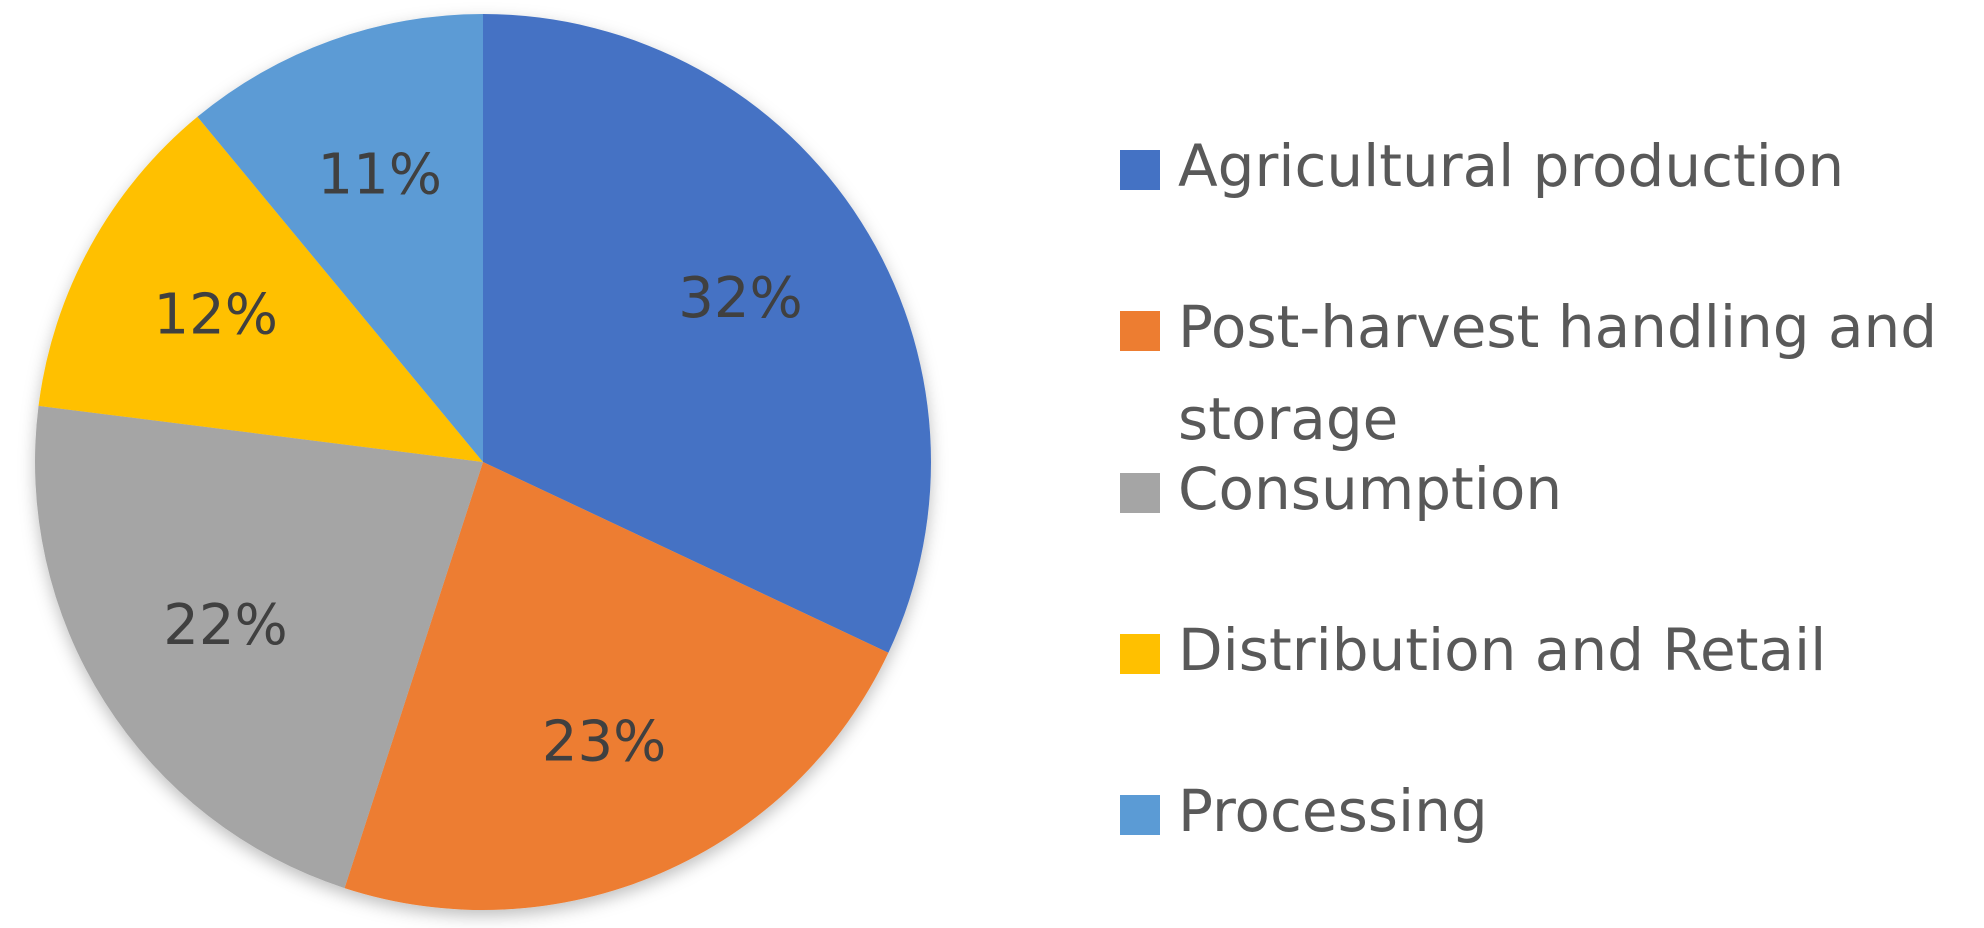 This screenshot has height=928, width=1984. I want to click on slice-label-distribution-and-retail: 12%, so click(215, 315).